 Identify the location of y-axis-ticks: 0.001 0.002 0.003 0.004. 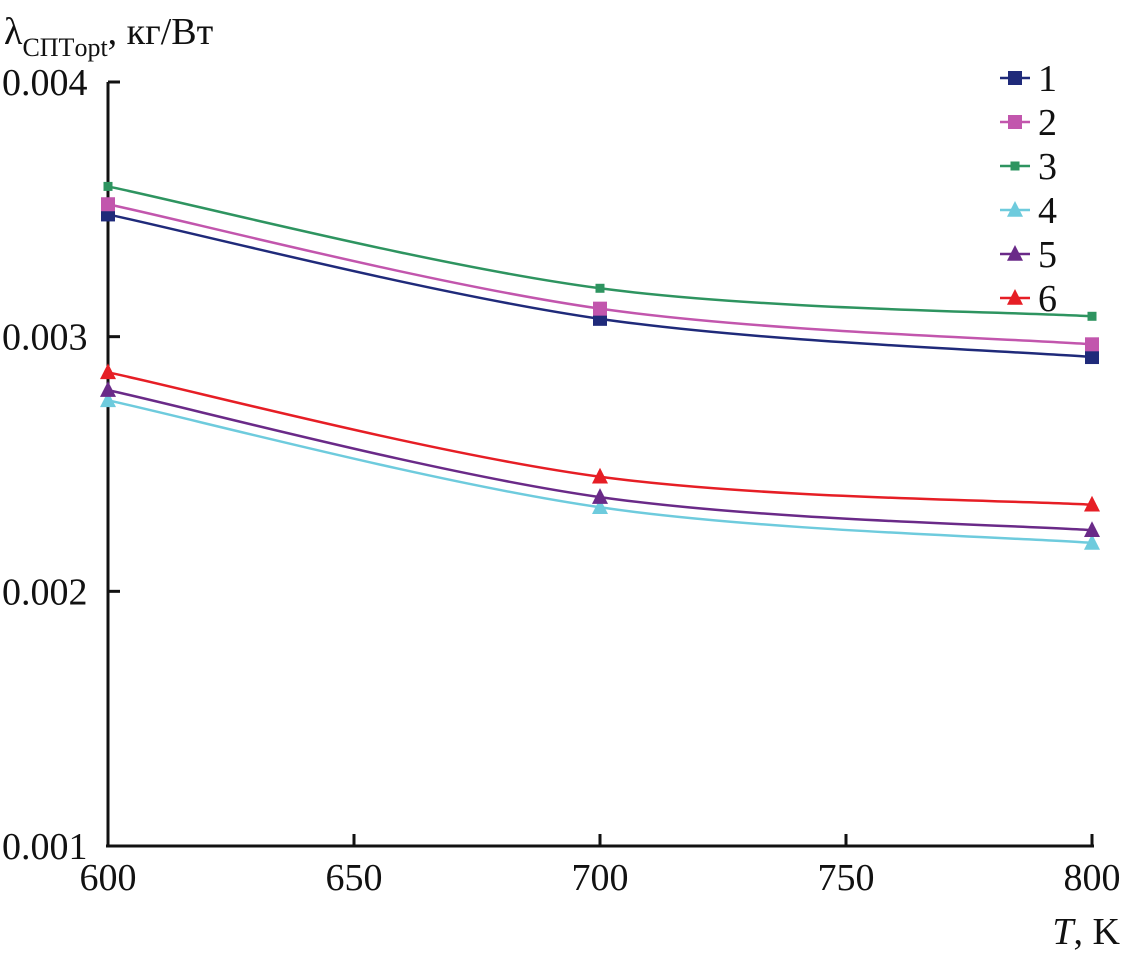
(61, 465).